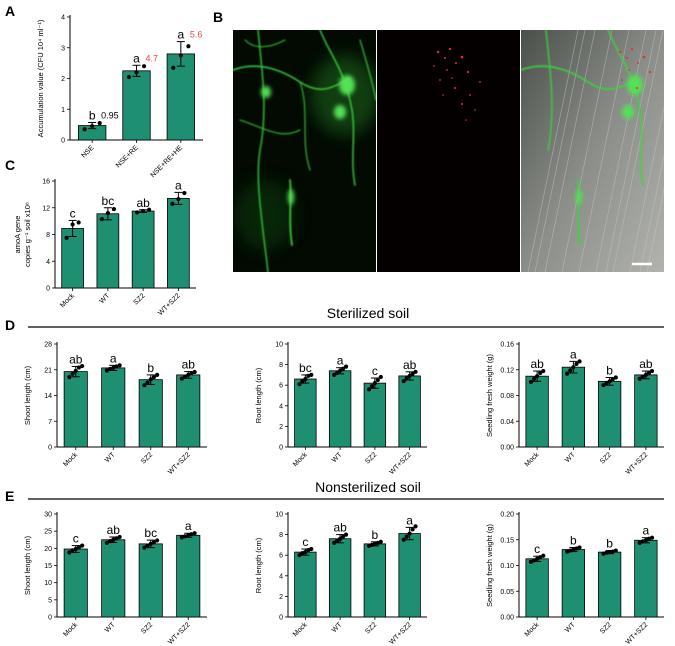 This screenshot has height=646, width=675. What do you see at coordinates (375, 535) in the screenshot?
I see `sig-letter-e2-2: b` at bounding box center [375, 535].